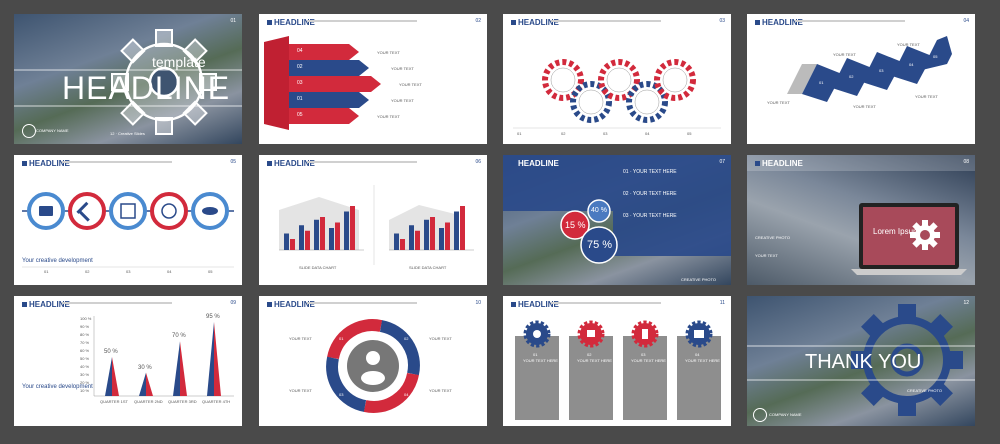 This screenshot has width=1000, height=444. I want to click on page-number: 10, so click(478, 303).